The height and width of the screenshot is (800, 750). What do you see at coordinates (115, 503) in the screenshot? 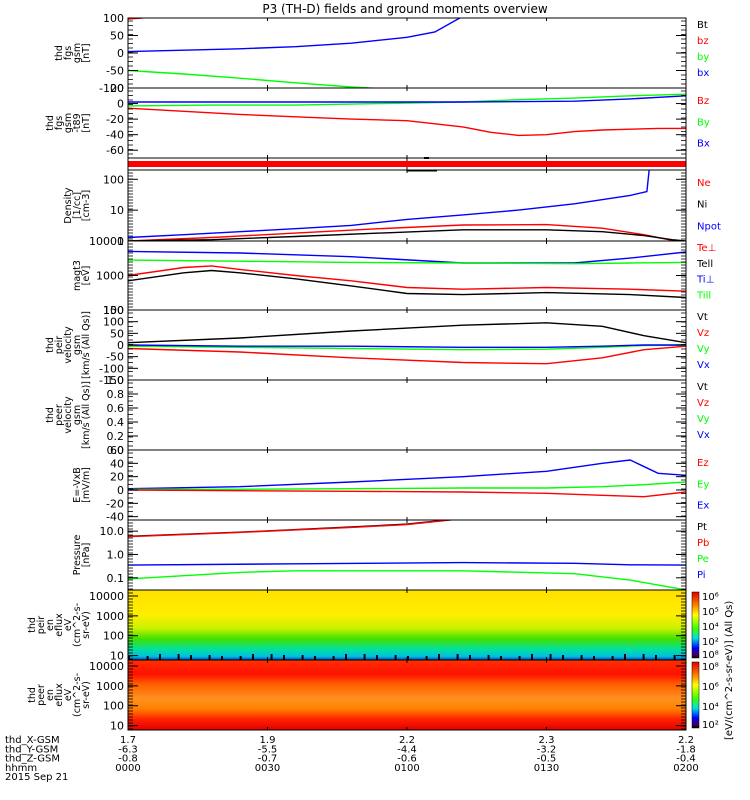
I see `y-tick-label: -20` at bounding box center [115, 503].